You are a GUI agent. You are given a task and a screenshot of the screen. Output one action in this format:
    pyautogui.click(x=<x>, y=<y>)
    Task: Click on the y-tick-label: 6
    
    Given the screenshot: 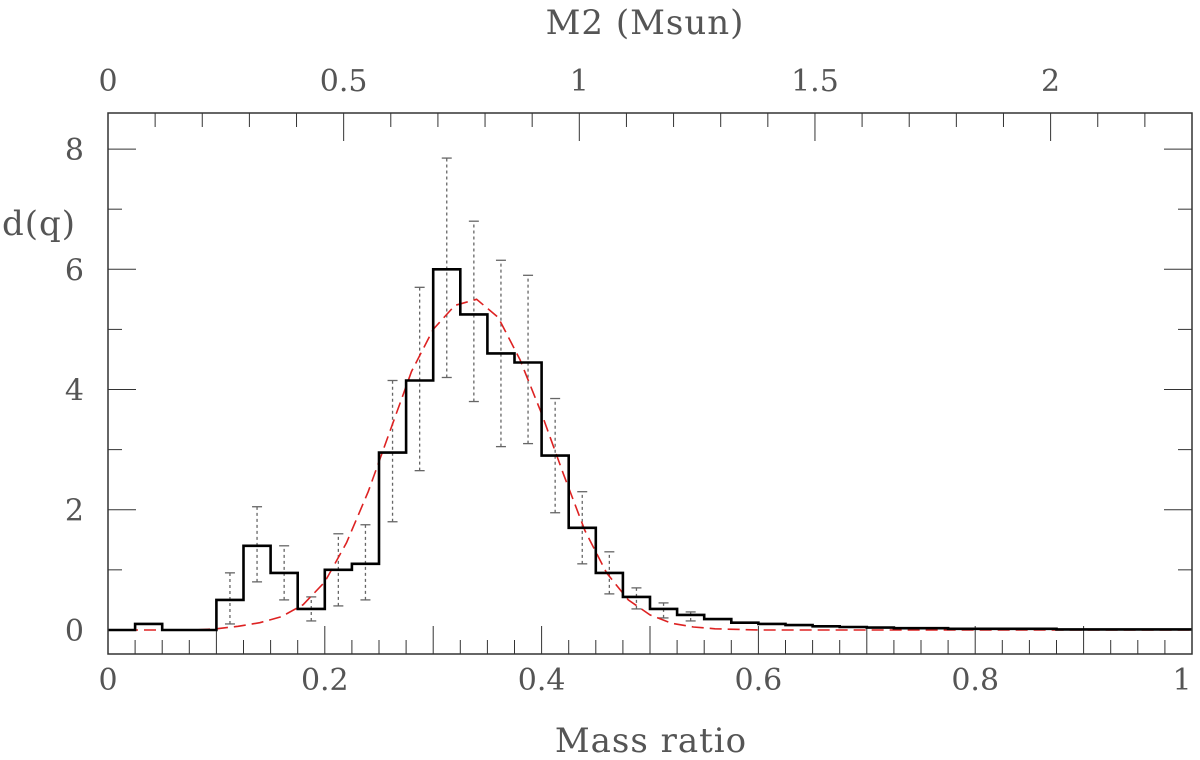 What is the action you would take?
    pyautogui.click(x=74, y=270)
    